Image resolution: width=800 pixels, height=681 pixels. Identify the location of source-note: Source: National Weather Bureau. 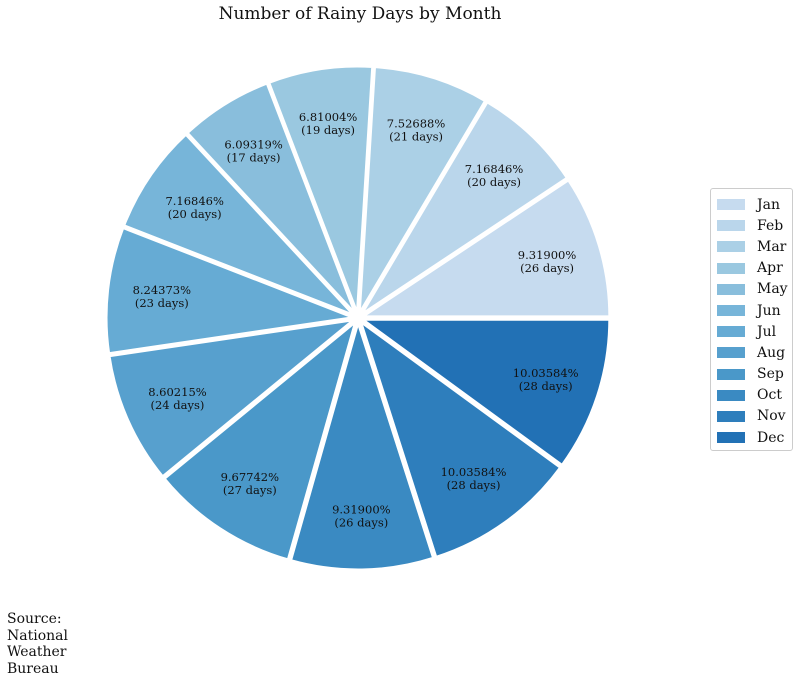
(37, 644).